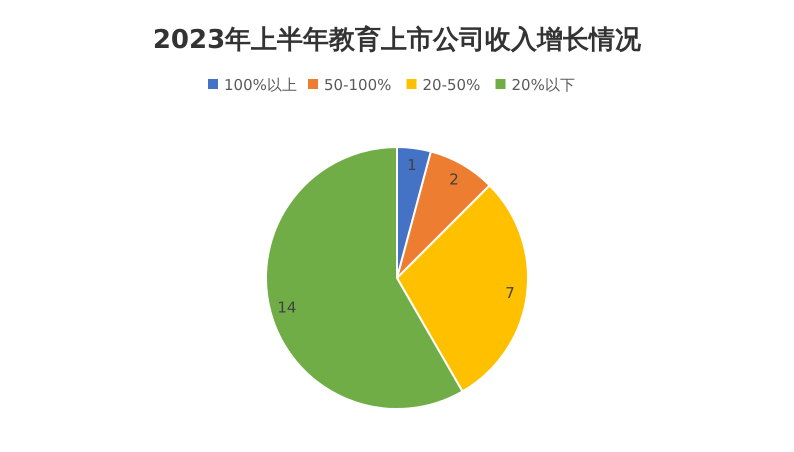 This screenshot has width=794, height=452. Describe the element at coordinates (412, 165) in the screenshot. I see `data-label: 1` at that location.